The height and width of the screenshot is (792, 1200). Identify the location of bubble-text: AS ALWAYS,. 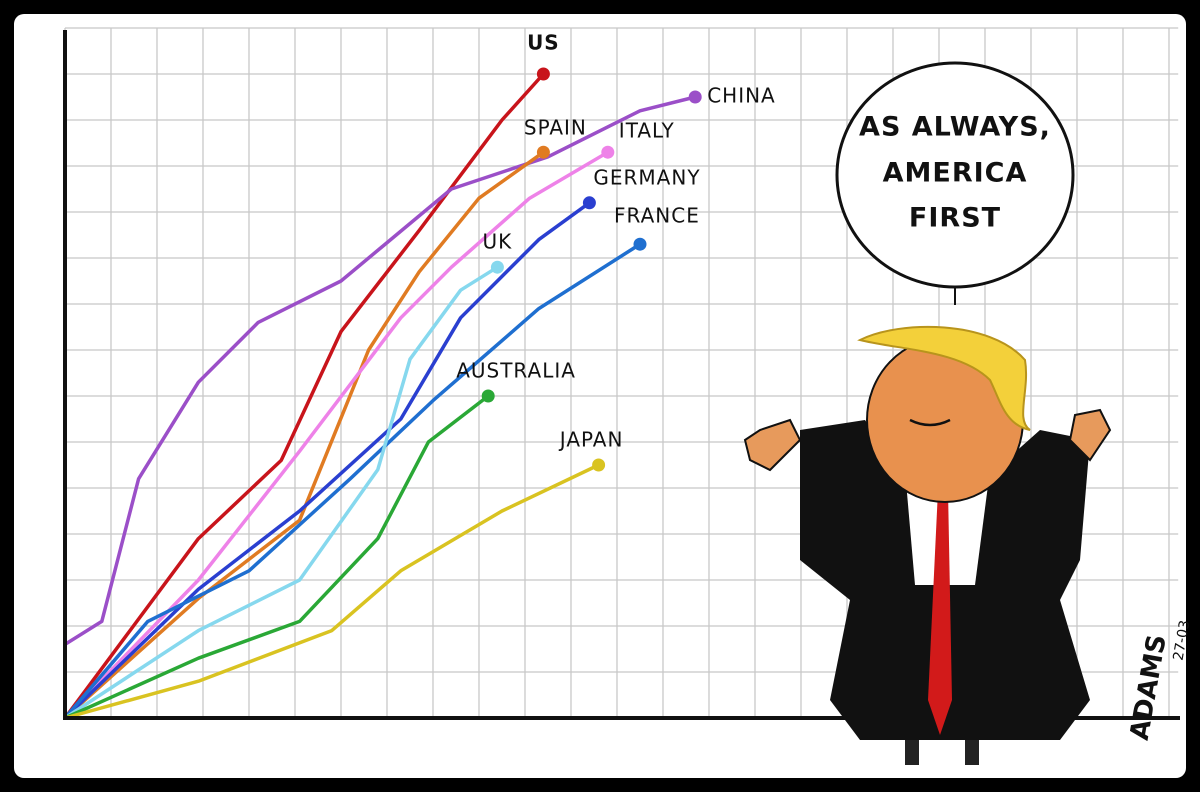
(955, 127).